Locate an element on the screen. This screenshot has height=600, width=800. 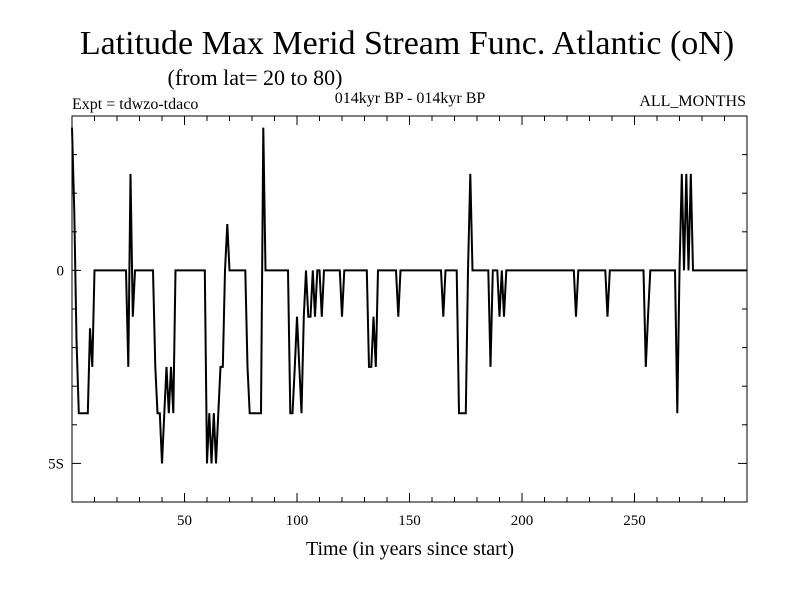
x-tick-label: 50 is located at coordinates (184, 521).